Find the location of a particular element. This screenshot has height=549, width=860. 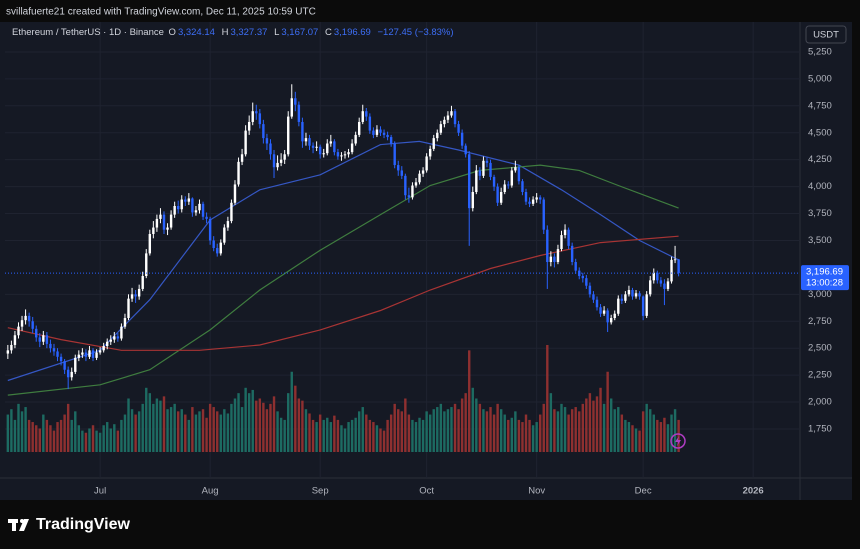

y-tick-label: 4,750 is located at coordinates (820, 105).